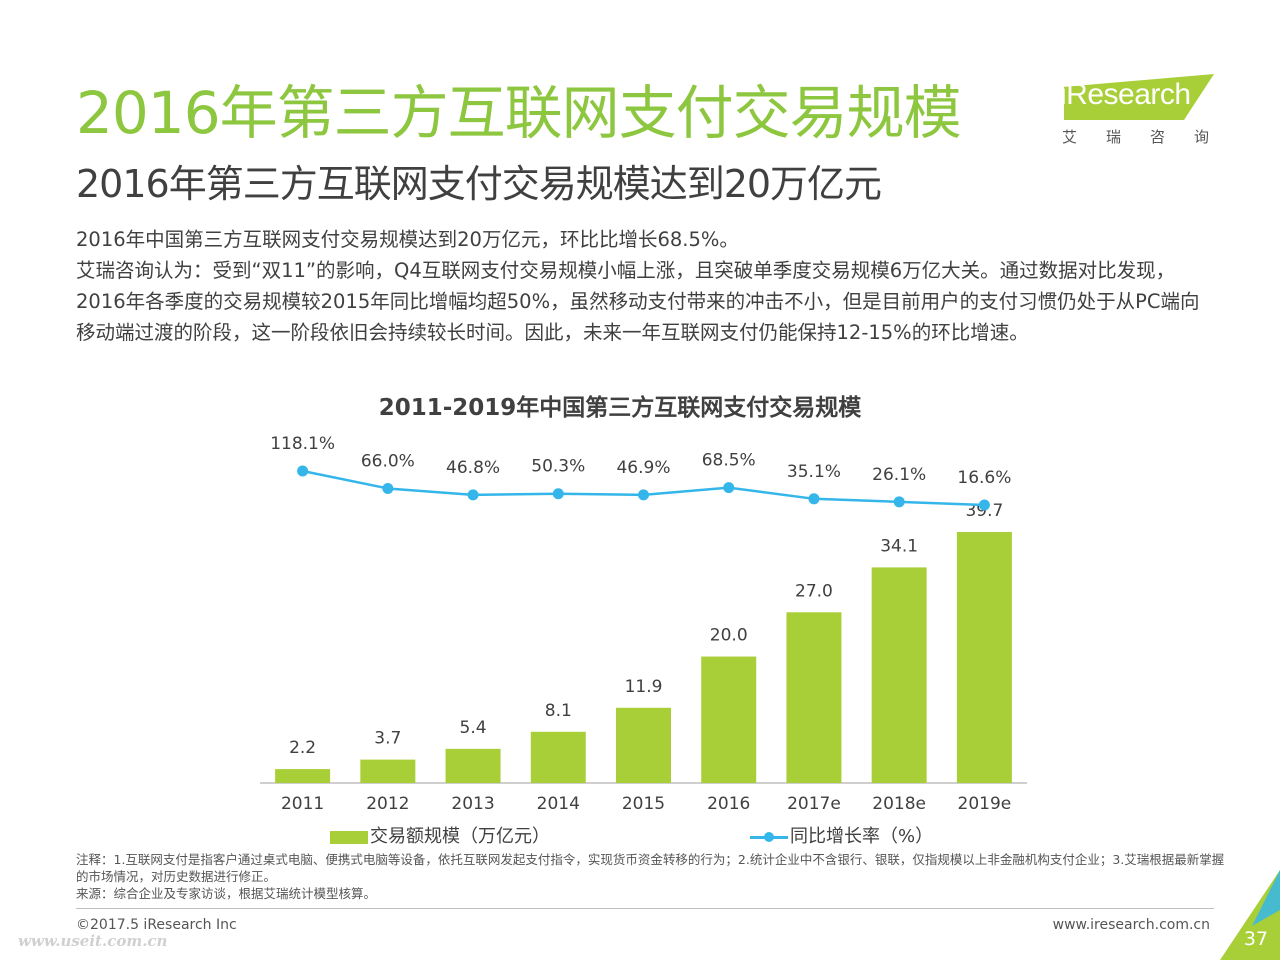  What do you see at coordinates (519, 113) in the screenshot?
I see `page-title: 2016年第三方互联网支付交易规模` at bounding box center [519, 113].